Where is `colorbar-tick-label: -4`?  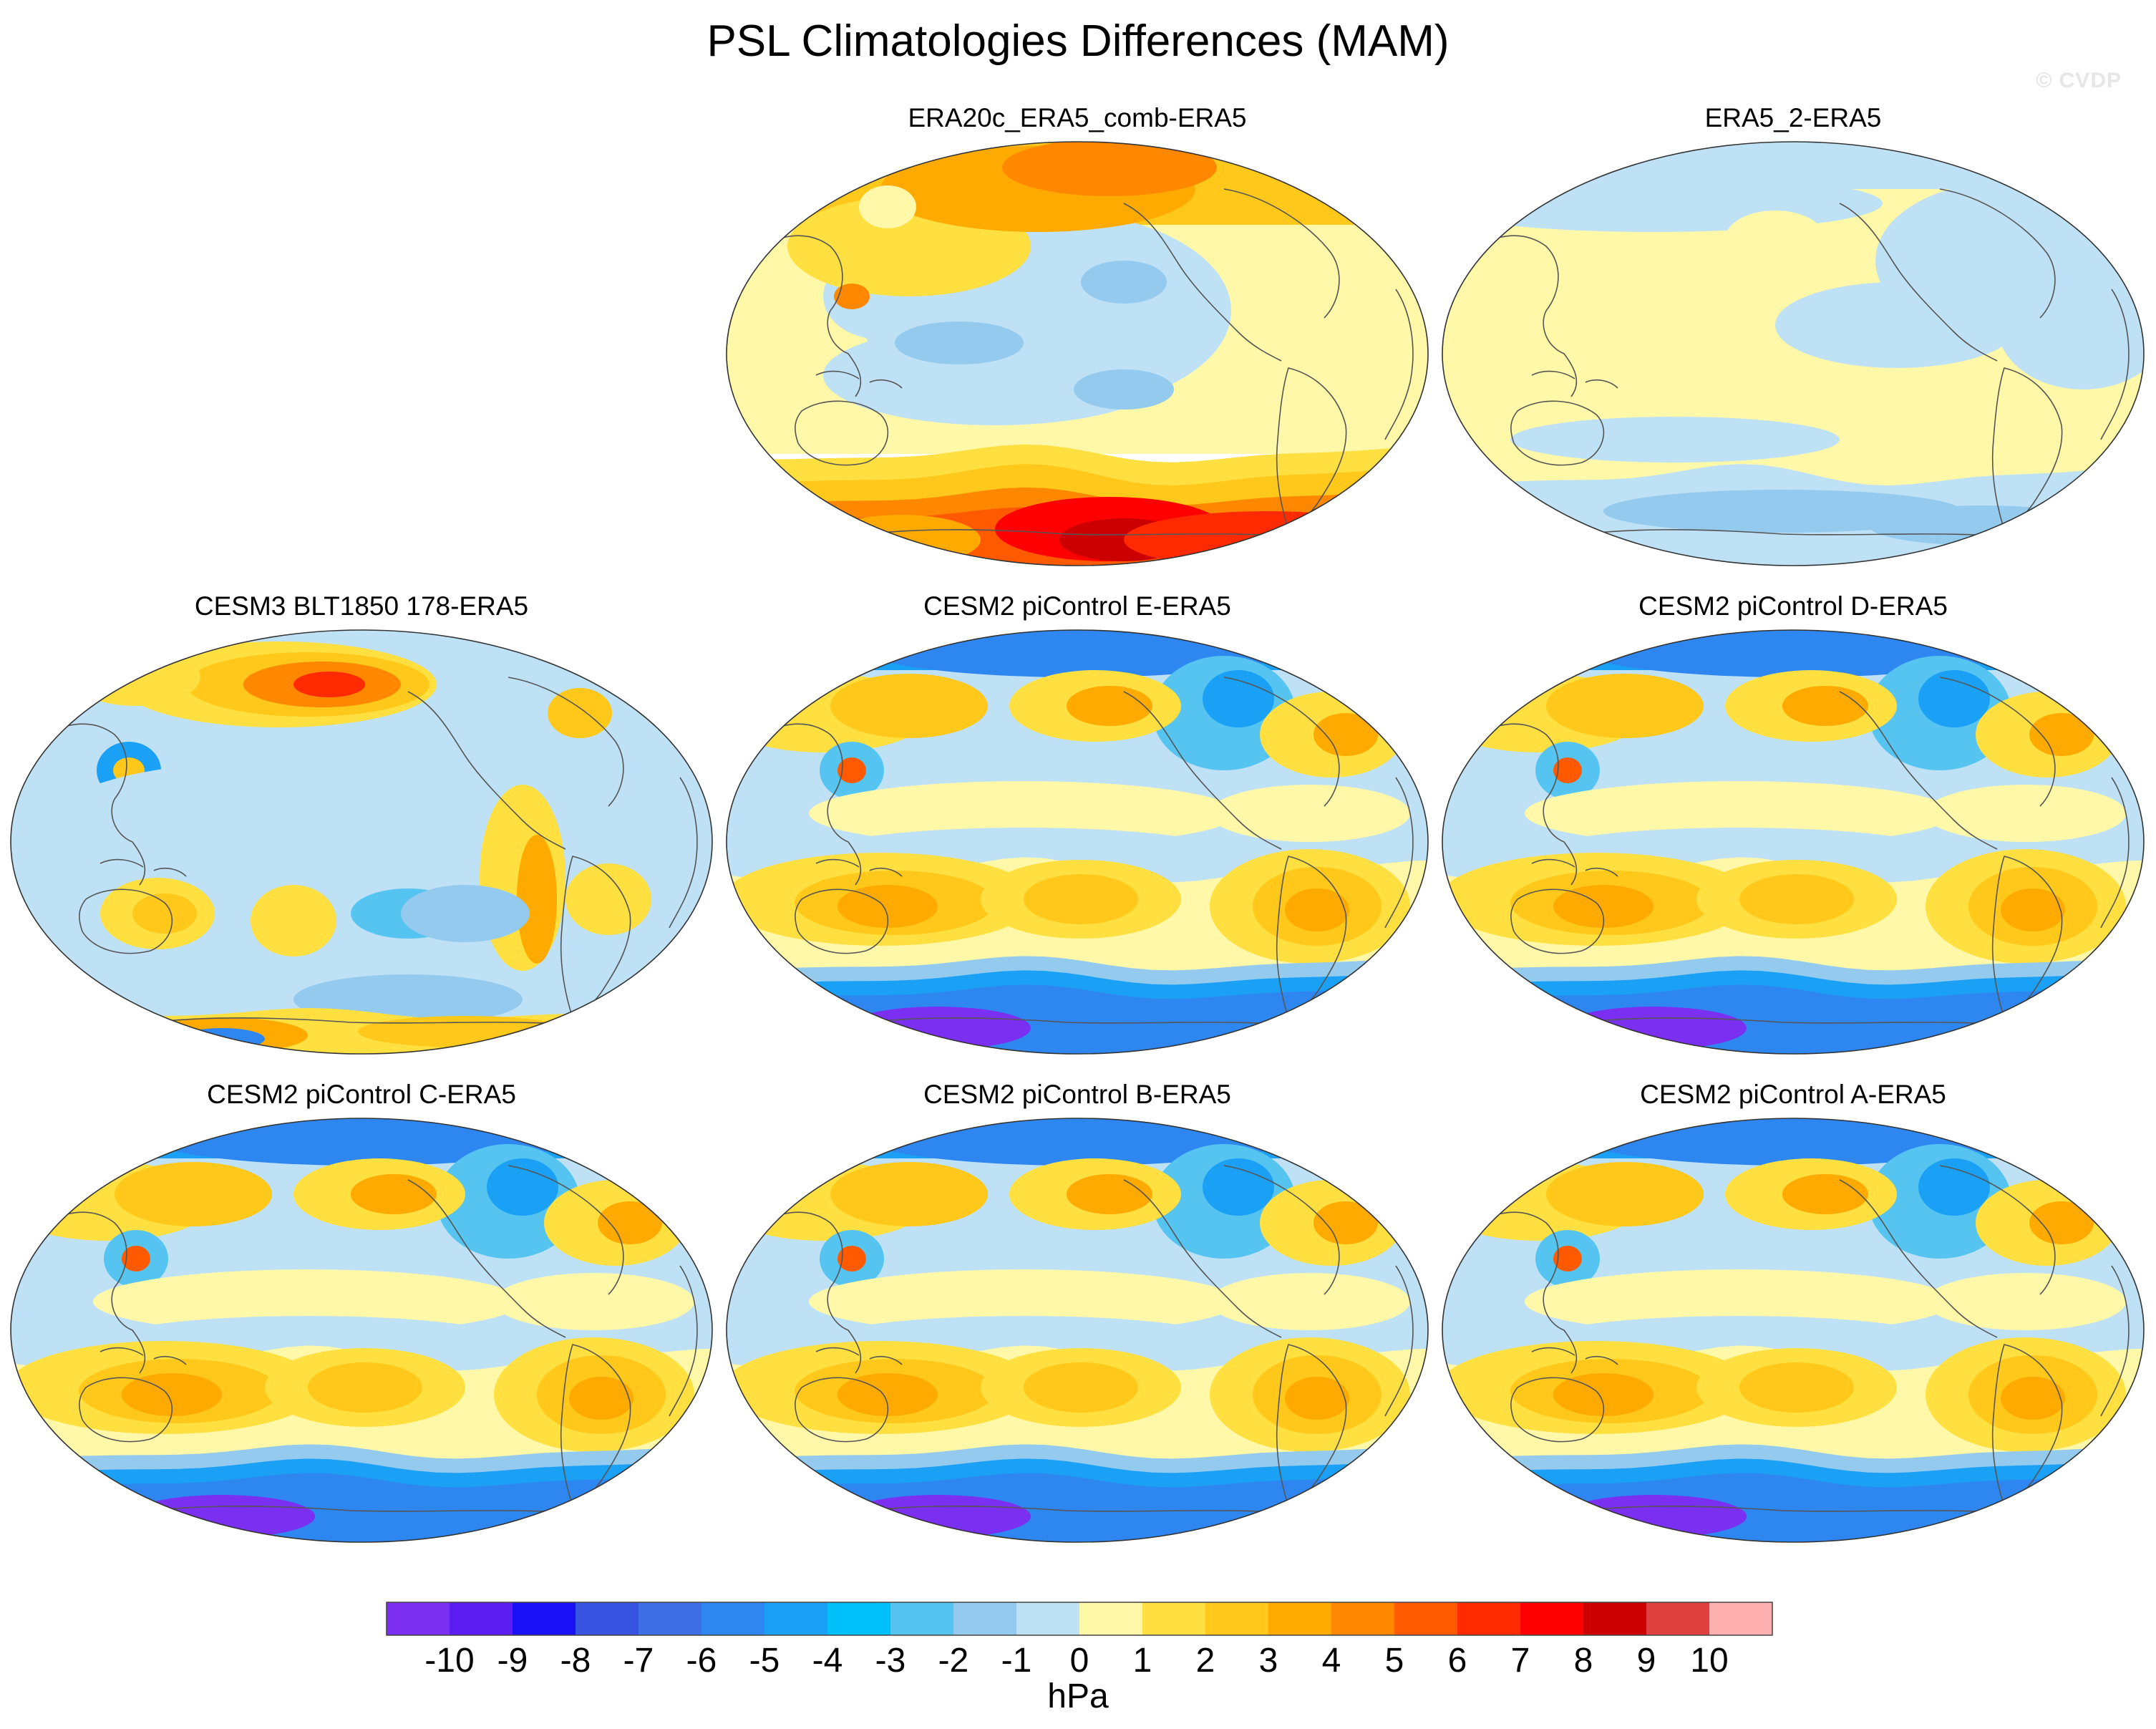
colorbar-tick-label: -4 is located at coordinates (828, 1661).